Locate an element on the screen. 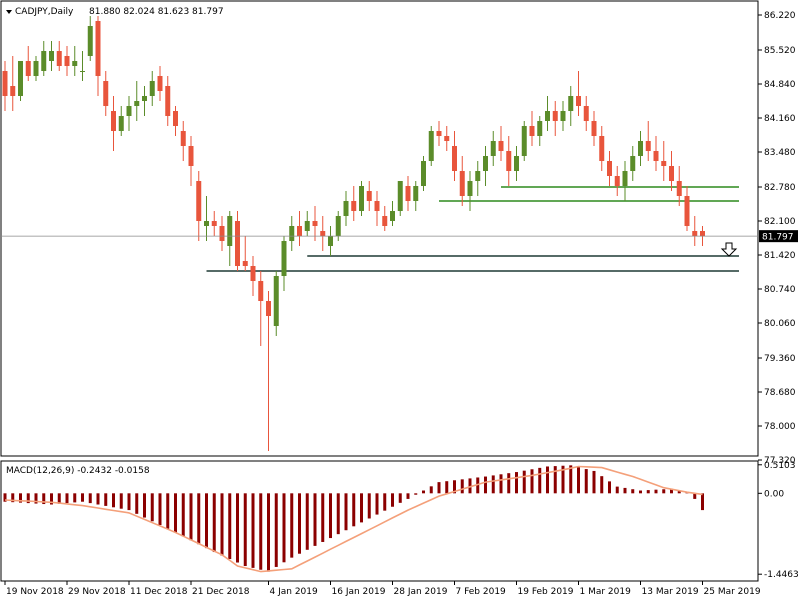  macd-tick-label: -1.4463 is located at coordinates (781, 575).